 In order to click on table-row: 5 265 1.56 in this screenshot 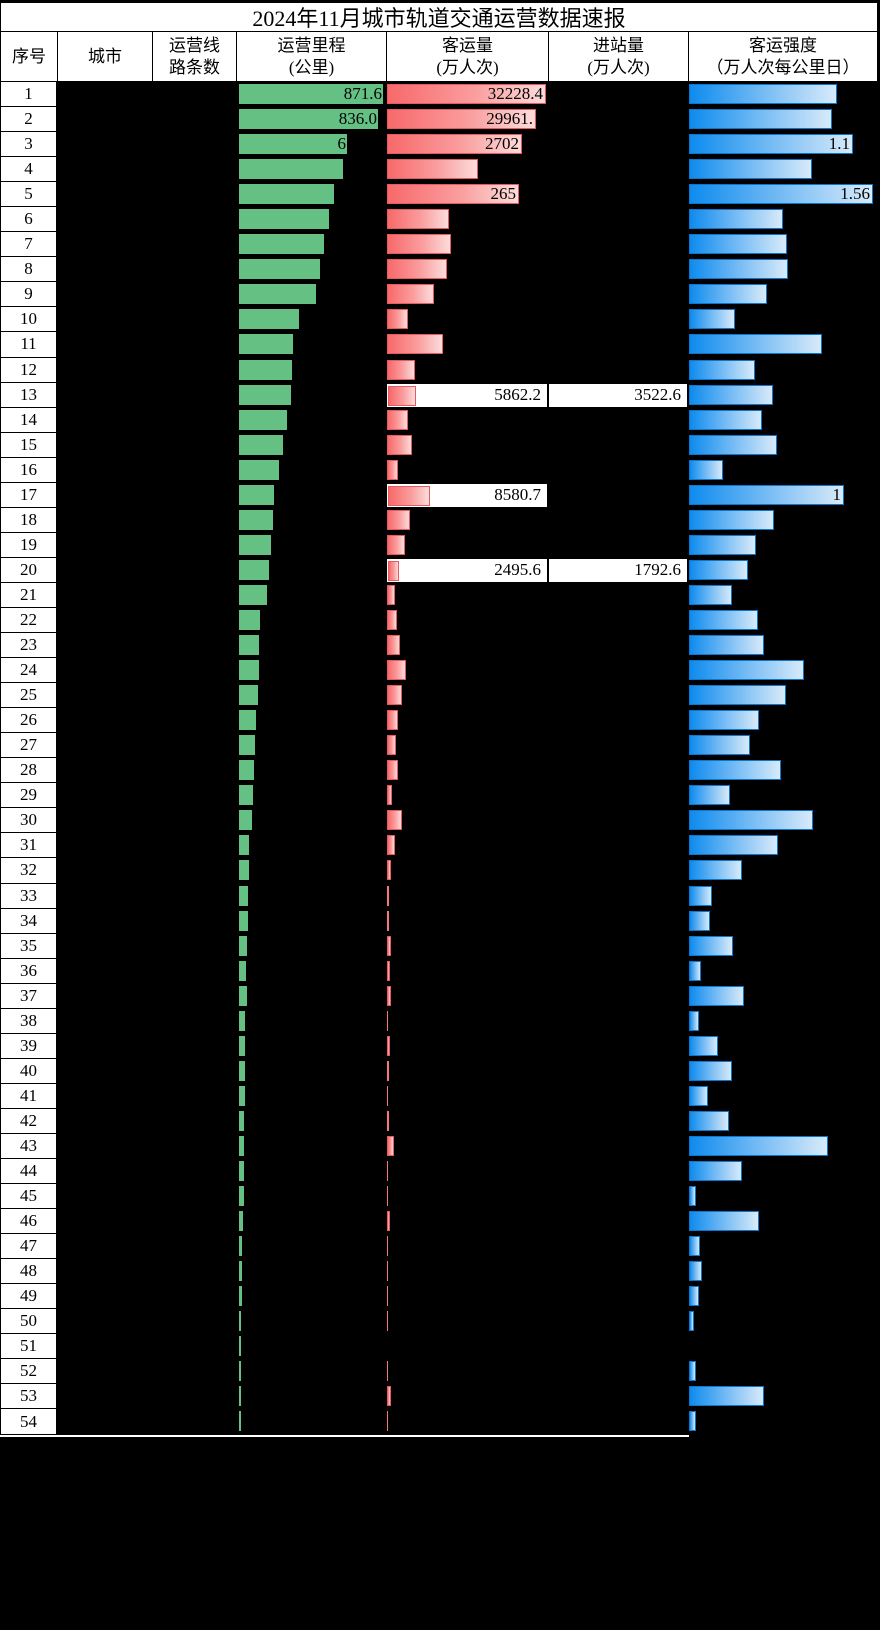, I will do `click(439, 195)`.